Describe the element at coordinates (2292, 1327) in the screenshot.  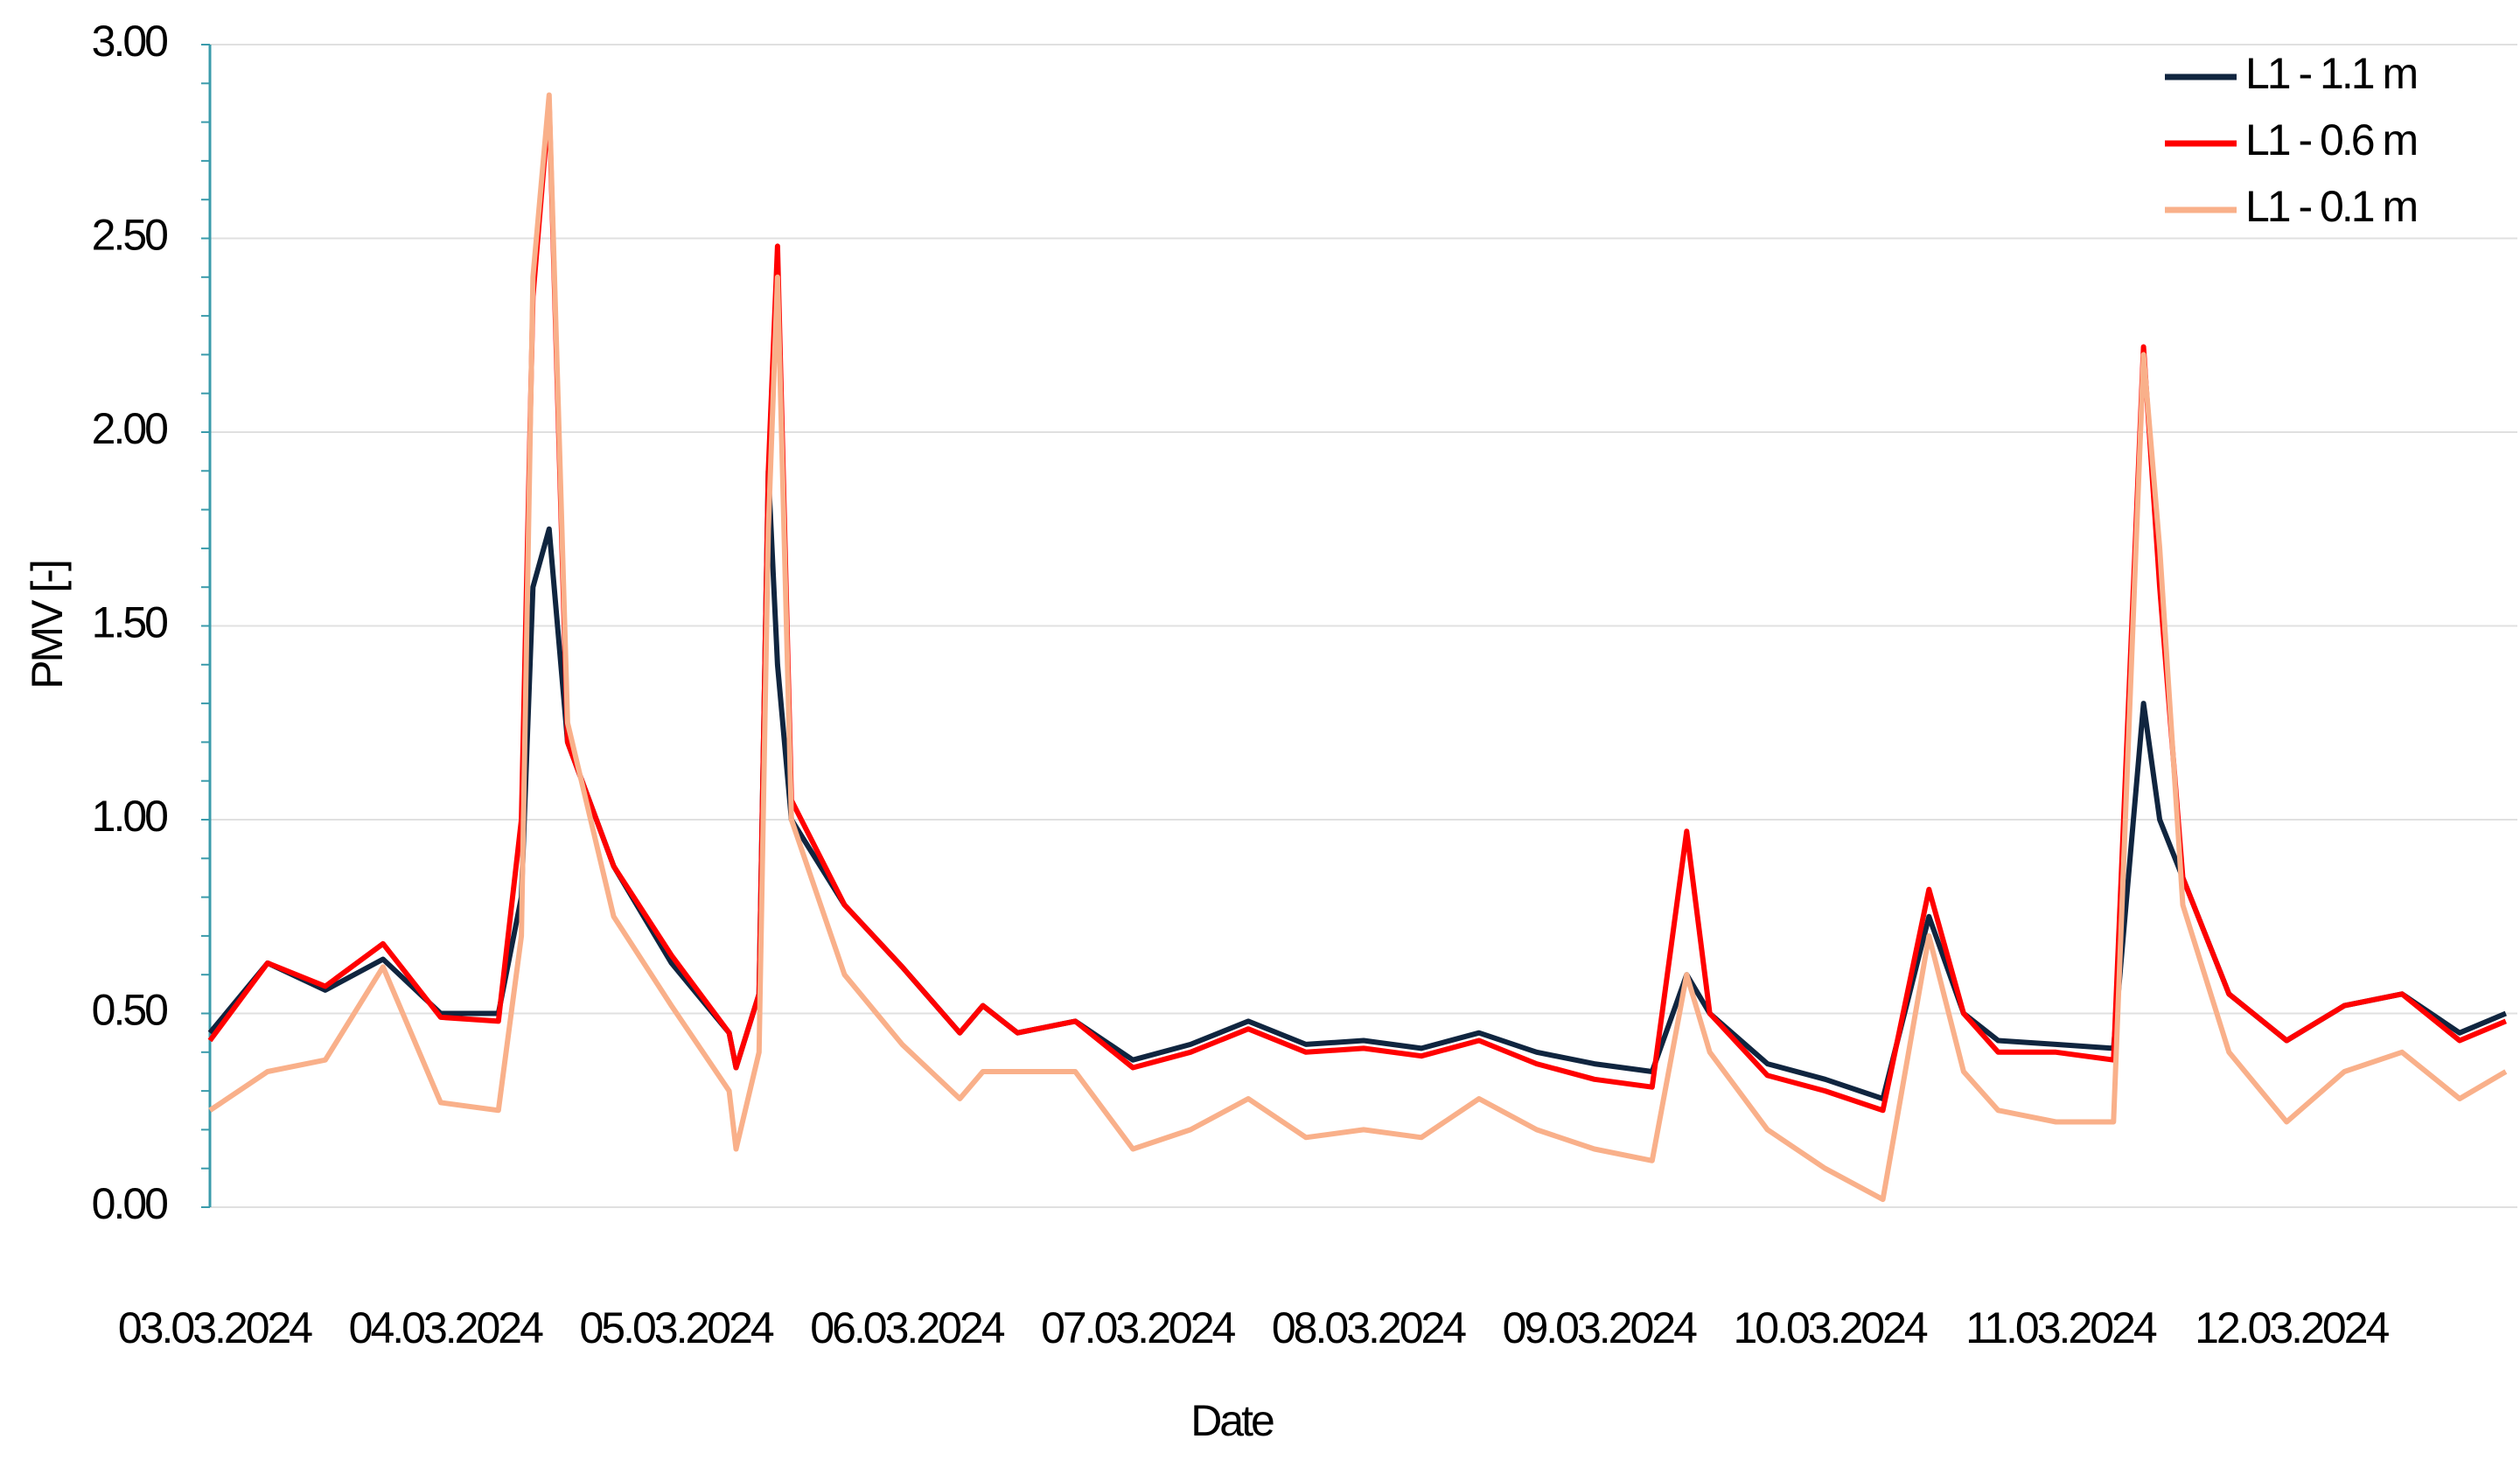
I see `x-tick-label: 12.03.2024` at that location.